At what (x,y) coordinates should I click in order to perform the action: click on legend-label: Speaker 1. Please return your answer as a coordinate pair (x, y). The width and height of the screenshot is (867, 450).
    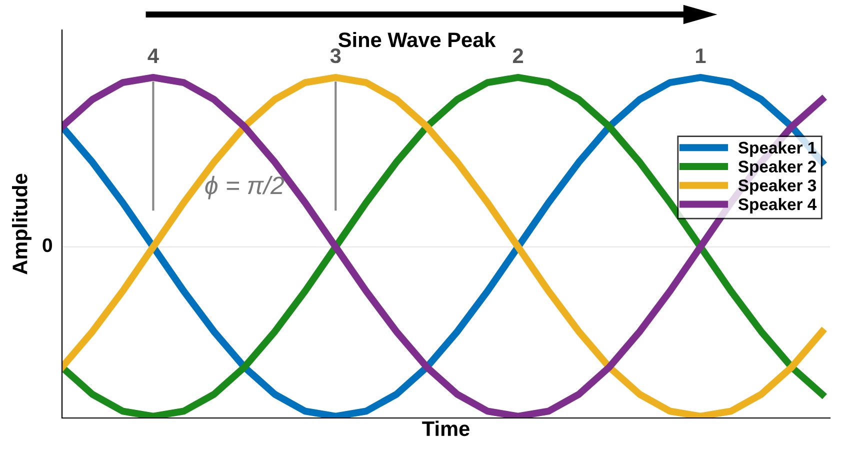
    Looking at the image, I should click on (777, 149).